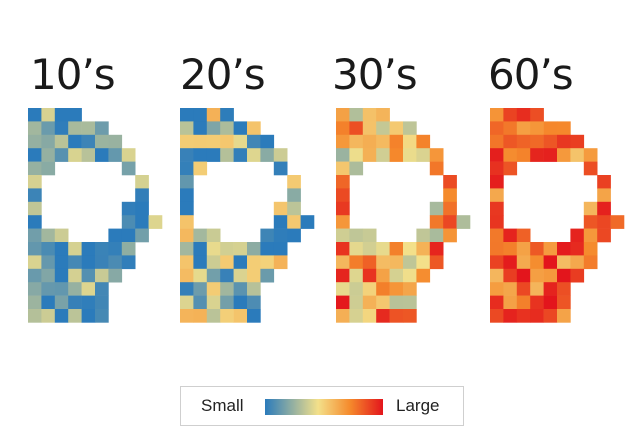  What do you see at coordinates (95, 215) in the screenshot?
I see `heatmap-panel-10s` at bounding box center [95, 215].